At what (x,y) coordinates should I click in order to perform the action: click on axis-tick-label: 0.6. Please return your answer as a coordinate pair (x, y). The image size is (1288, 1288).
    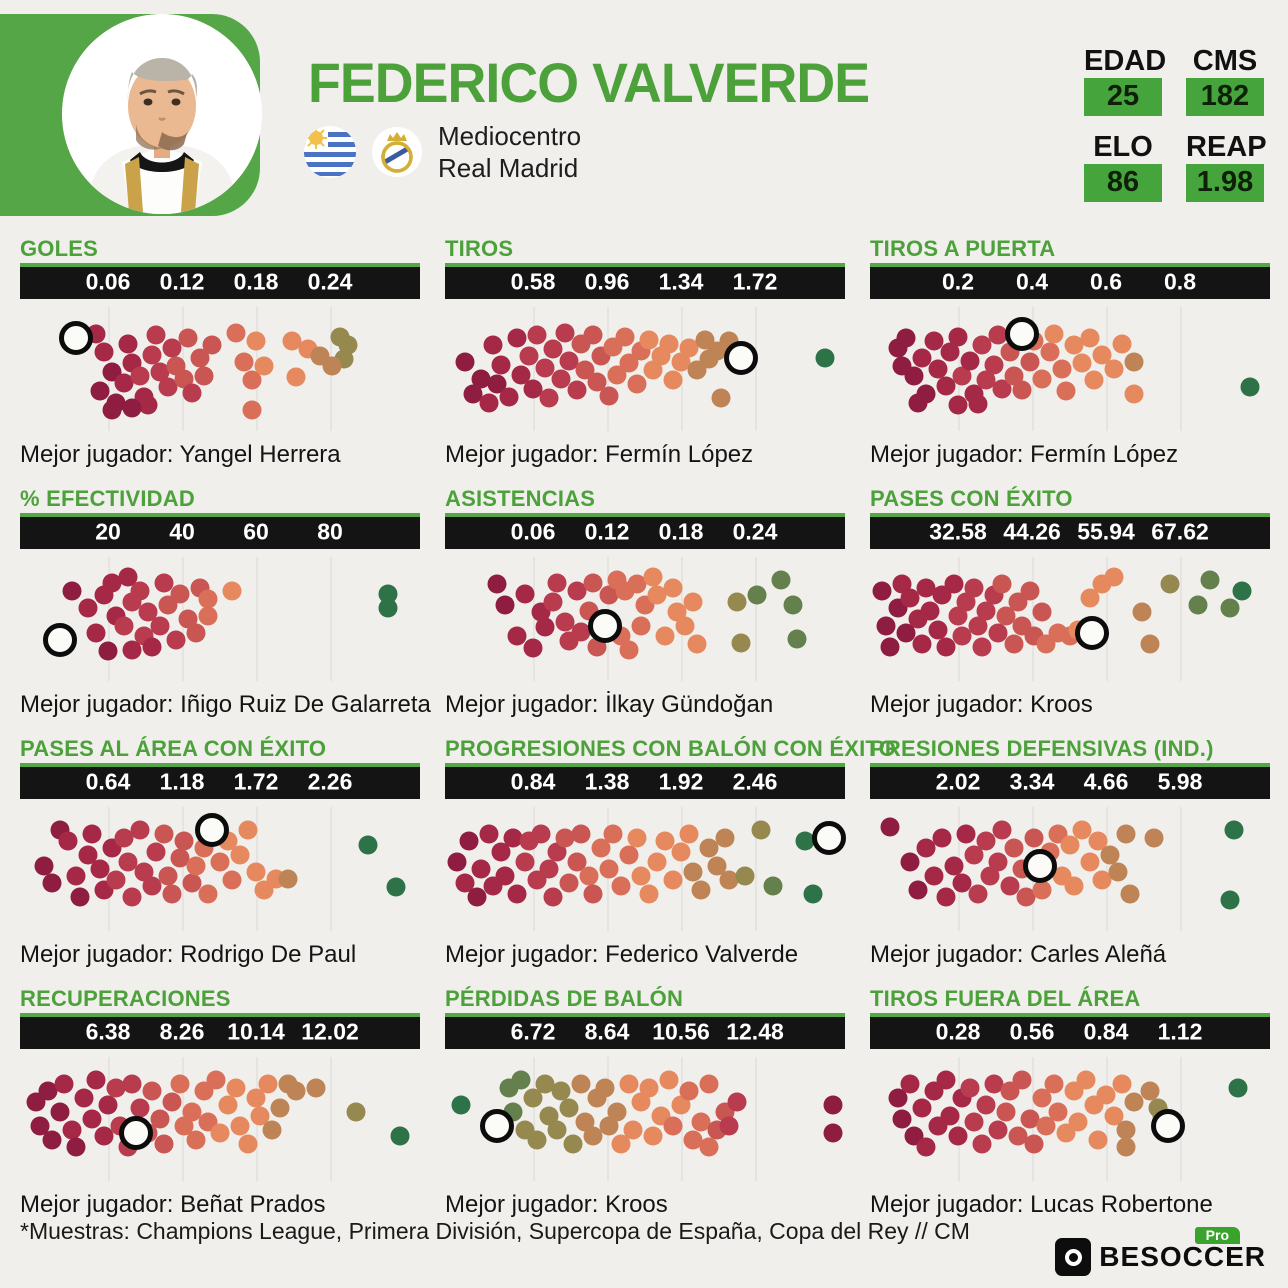
    Looking at the image, I should click on (1106, 281).